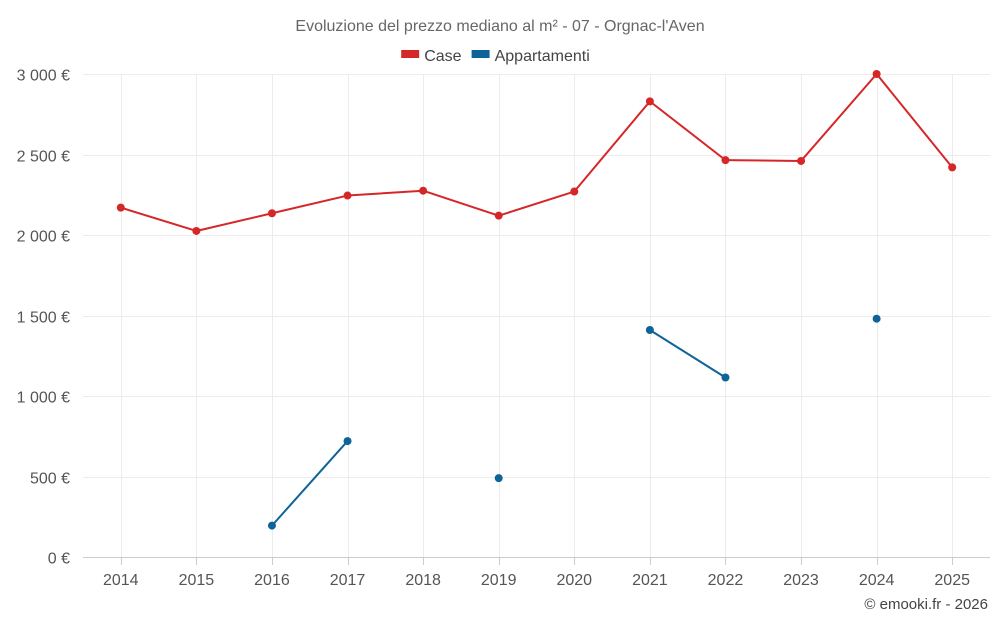 Image resolution: width=1000 pixels, height=625 pixels. Describe the element at coordinates (649, 101) in the screenshot. I see `data-point-case-2021` at that location.